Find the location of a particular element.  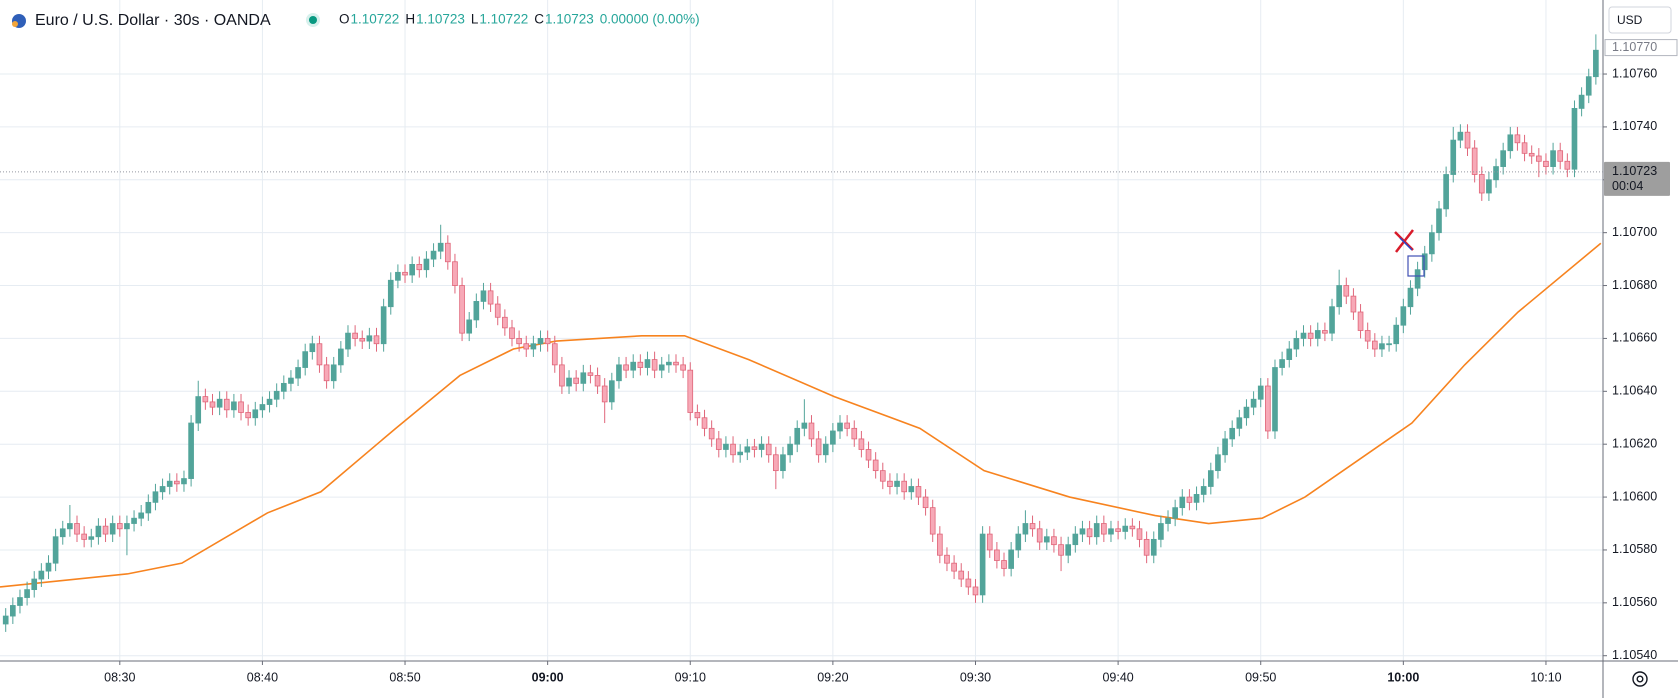

currency-button: USD is located at coordinates (1640, 20).